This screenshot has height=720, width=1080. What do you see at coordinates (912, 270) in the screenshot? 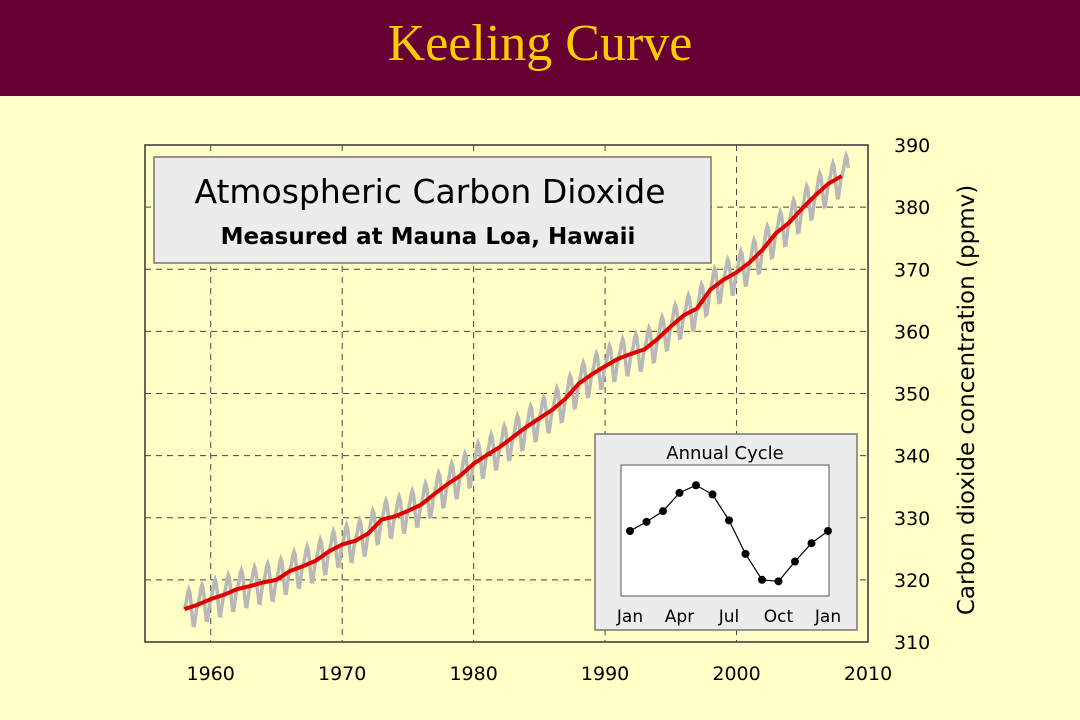
I see `y-tick-label: 370` at bounding box center [912, 270].